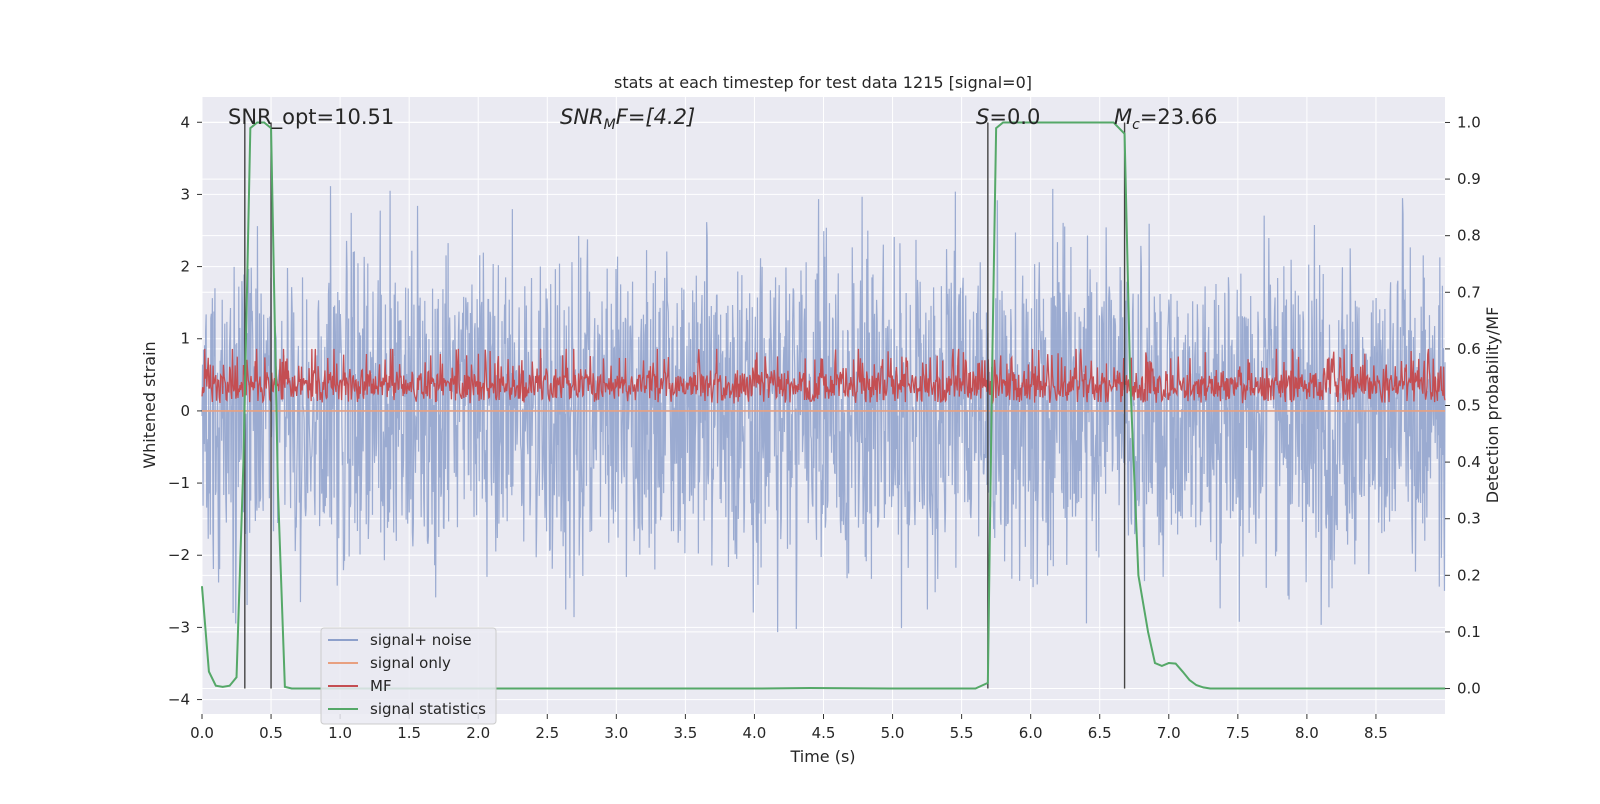 Image resolution: width=1600 pixels, height=804 pixels. I want to click on y-left-tick-label: −1, so click(179, 483).